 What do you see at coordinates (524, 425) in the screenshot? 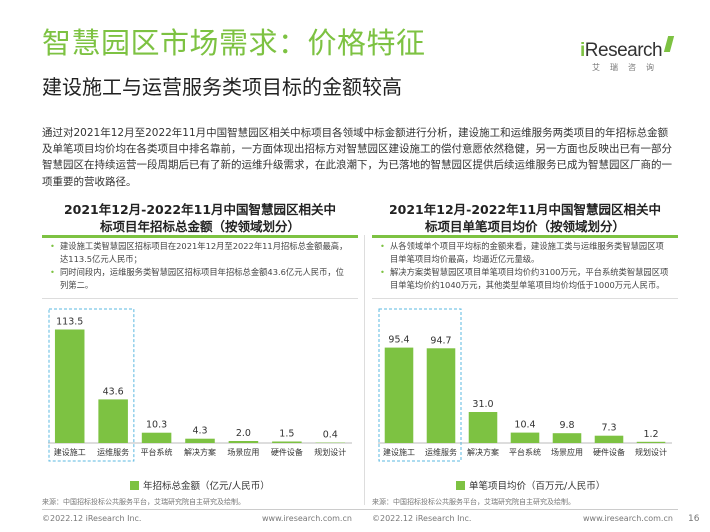
I see `right-chart-value-label-4: 10.4` at bounding box center [524, 425].